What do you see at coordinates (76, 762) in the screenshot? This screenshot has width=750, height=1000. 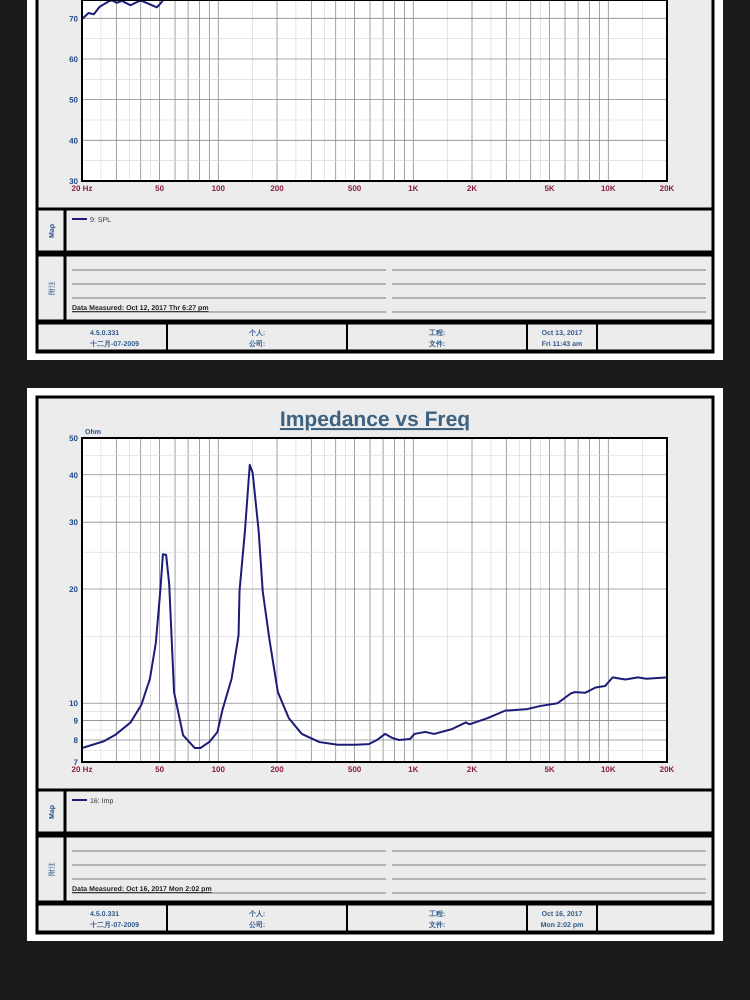 I see `y-tick-label: 7` at bounding box center [76, 762].